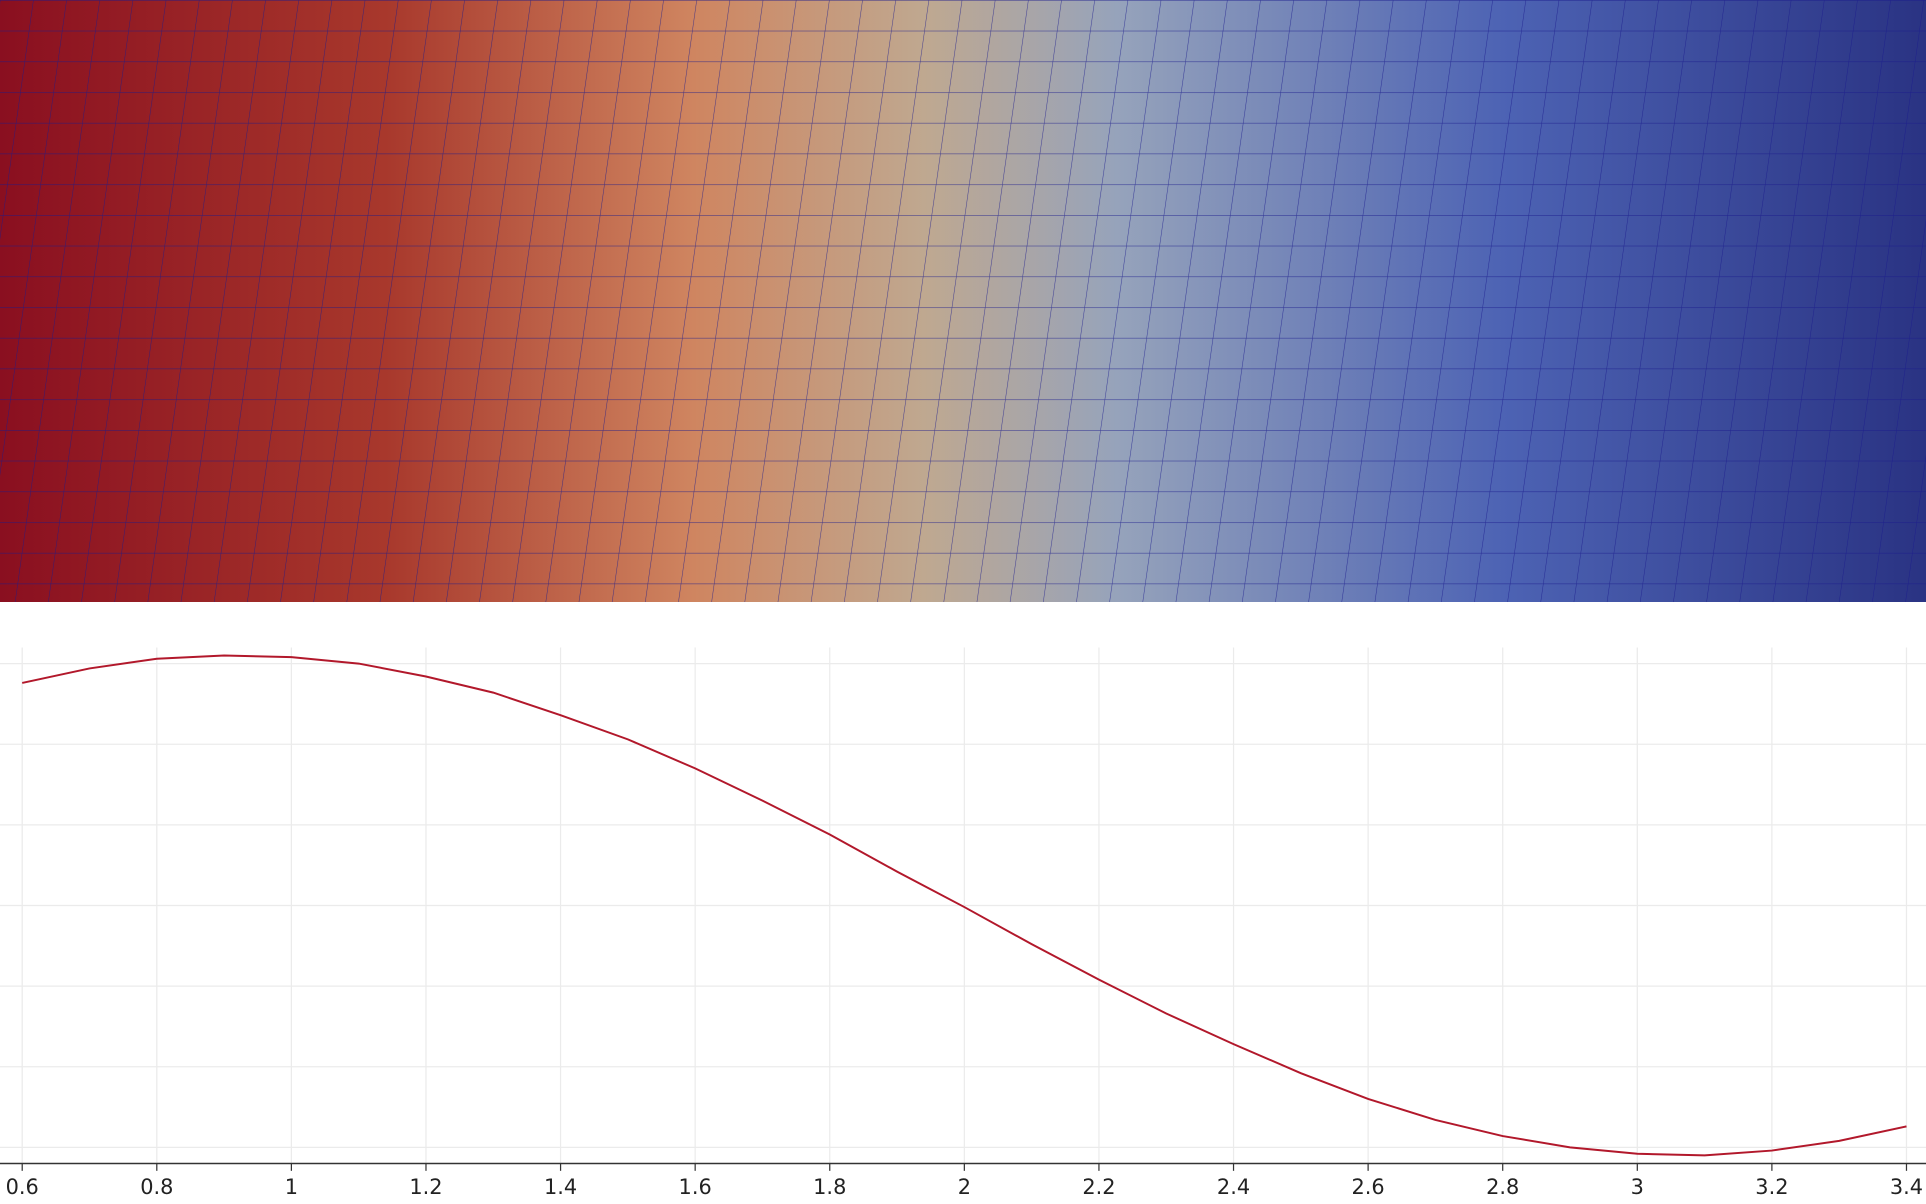  What do you see at coordinates (829, 1187) in the screenshot?
I see `x-tick-label: 1.8` at bounding box center [829, 1187].